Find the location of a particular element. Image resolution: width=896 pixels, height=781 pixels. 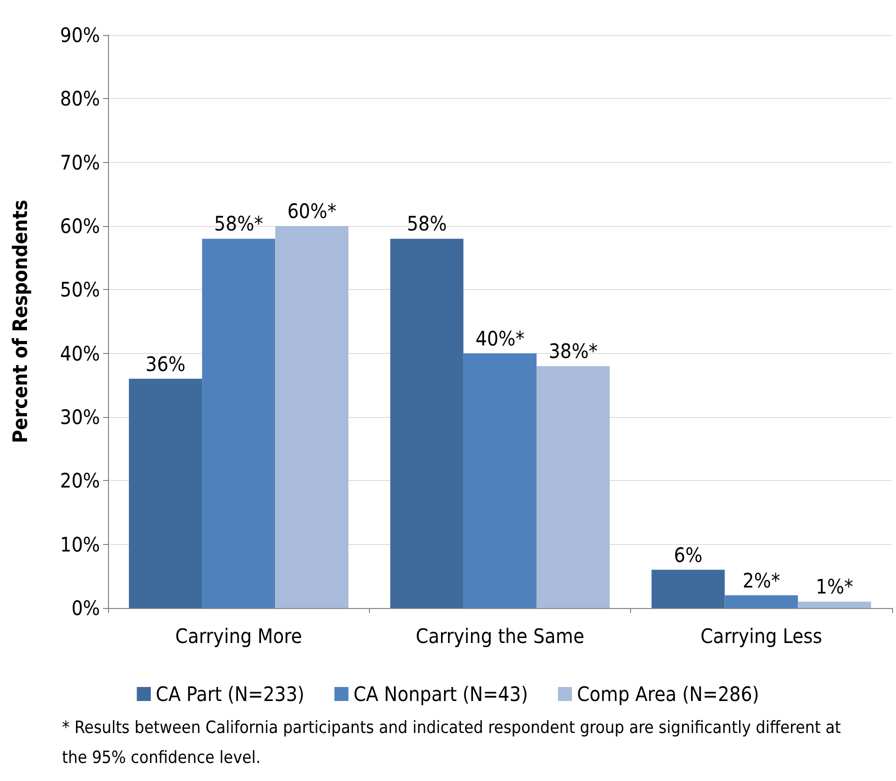

y-tick-label: 70% is located at coordinates (80, 162).